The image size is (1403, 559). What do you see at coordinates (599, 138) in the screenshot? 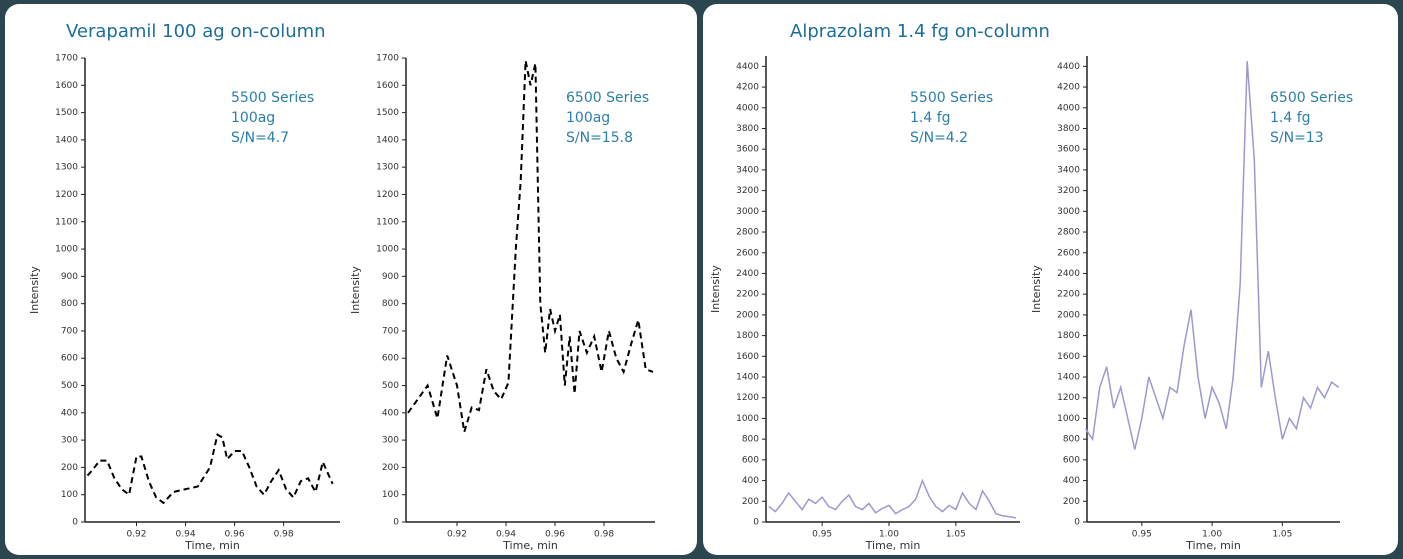
I see `annotation: S/N=15.8` at bounding box center [599, 138].